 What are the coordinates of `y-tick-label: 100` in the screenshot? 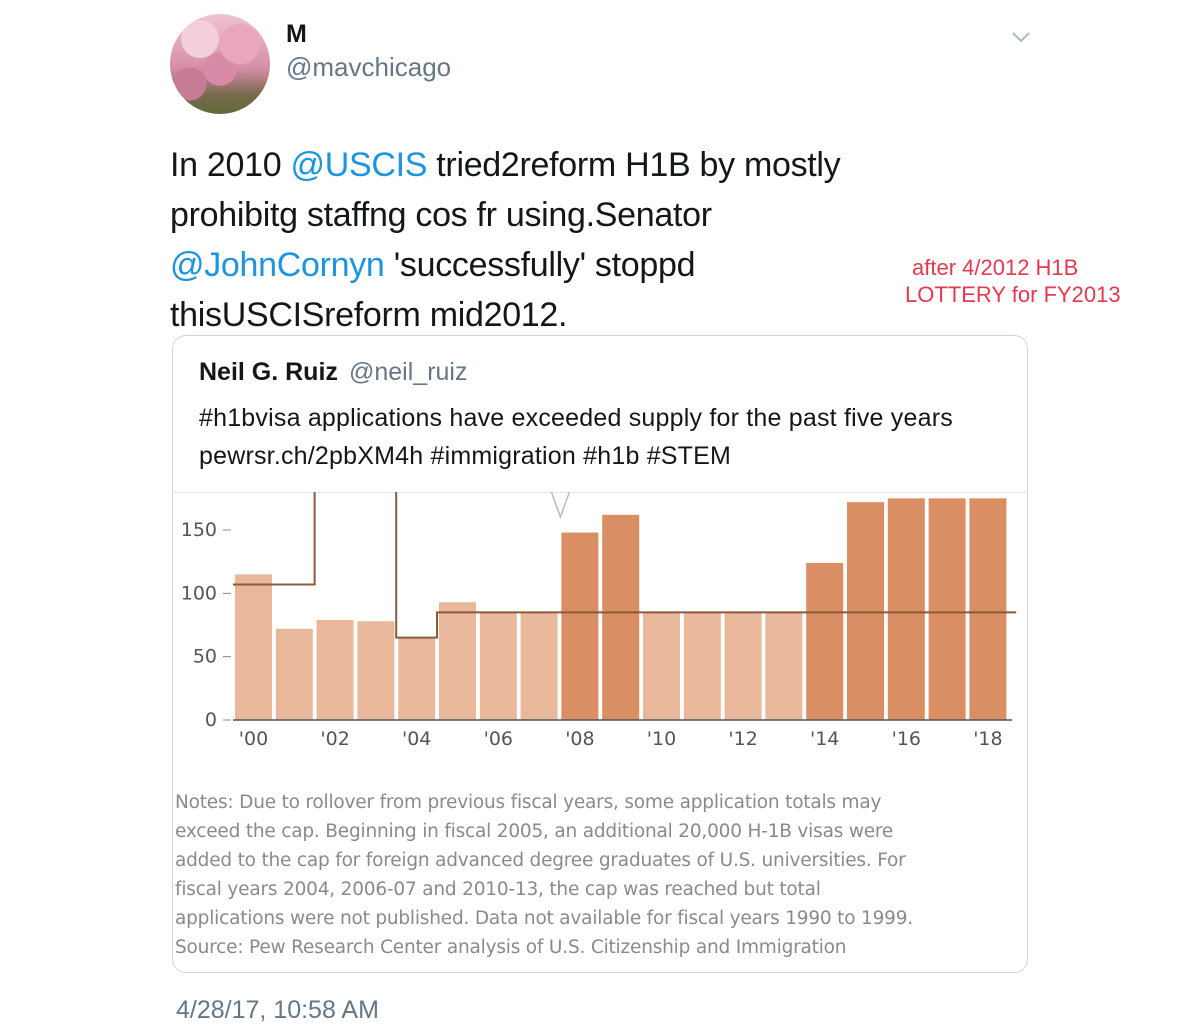 It's located at (199, 593).